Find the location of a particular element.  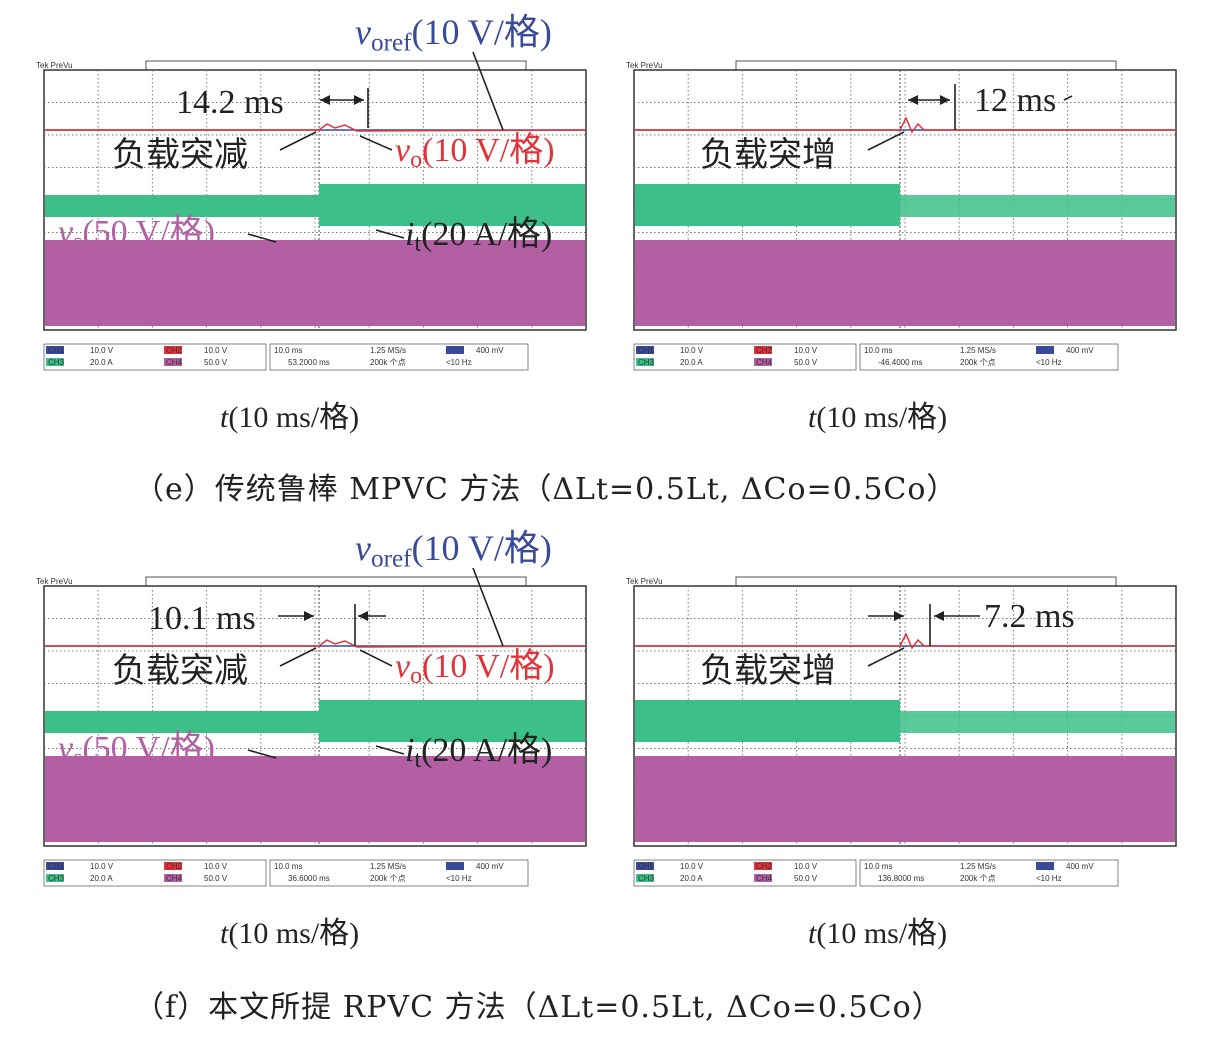

caption-e: （e）传统鲁棒 MPVC 方法（ΔLt=0.5Lt, ΔCo=0.5Co） is located at coordinates (546, 489).